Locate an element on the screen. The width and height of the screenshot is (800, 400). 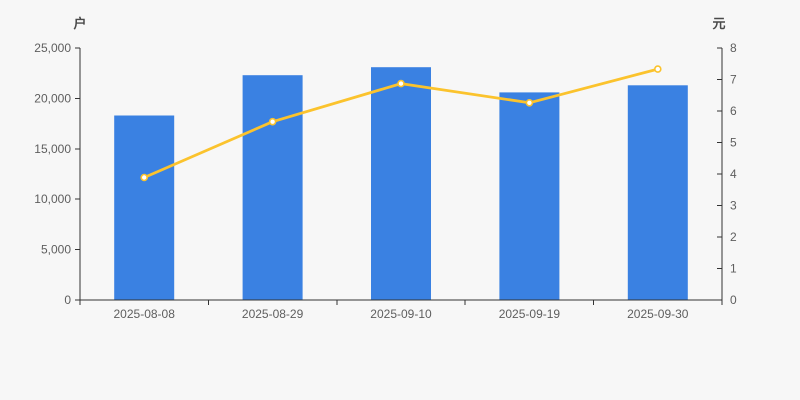
x-axis-label: 2025-09-19 is located at coordinates (530, 314).